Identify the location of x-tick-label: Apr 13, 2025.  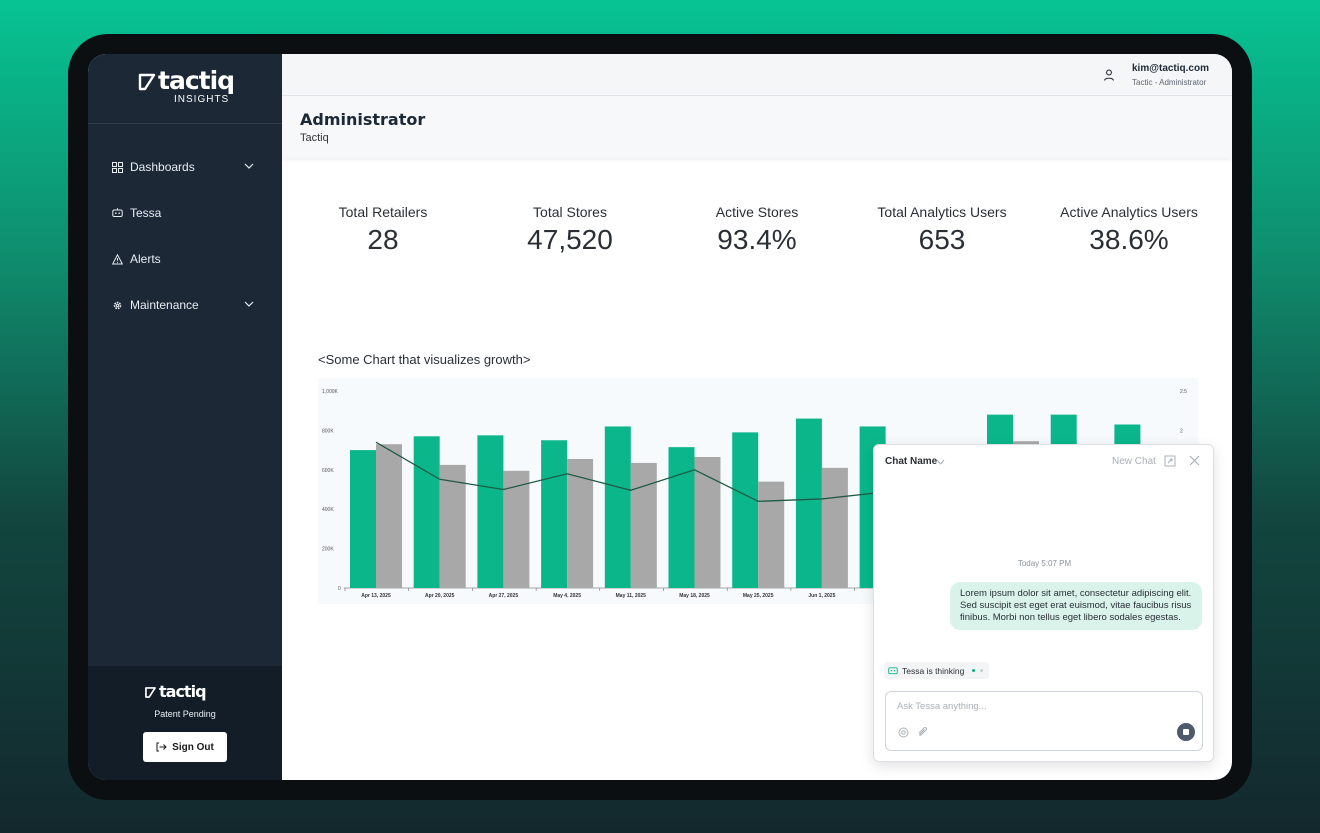
(376, 596).